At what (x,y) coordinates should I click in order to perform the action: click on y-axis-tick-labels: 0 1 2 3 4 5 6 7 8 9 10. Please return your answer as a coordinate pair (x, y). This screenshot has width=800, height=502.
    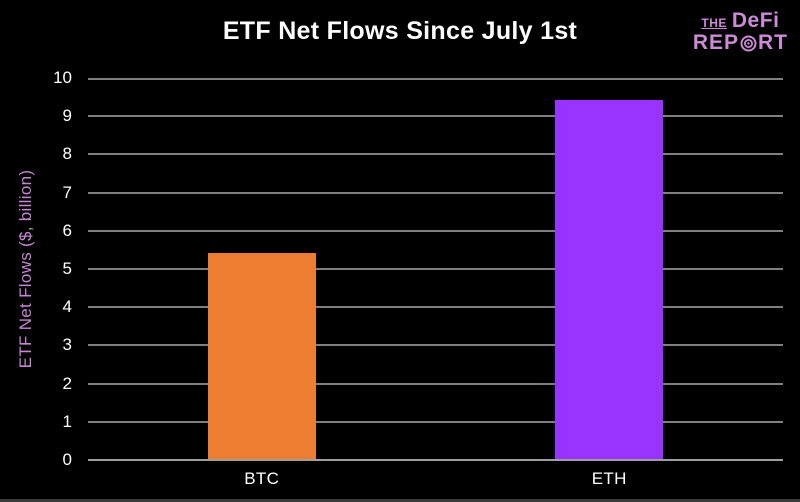
    Looking at the image, I should click on (44, 268).